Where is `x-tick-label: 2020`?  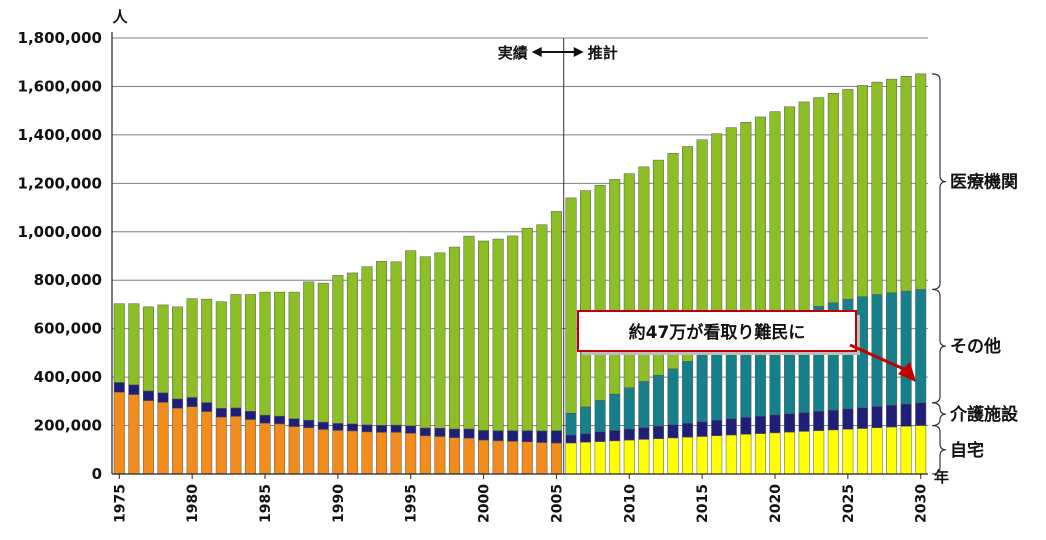 x-tick-label: 2020 is located at coordinates (776, 503).